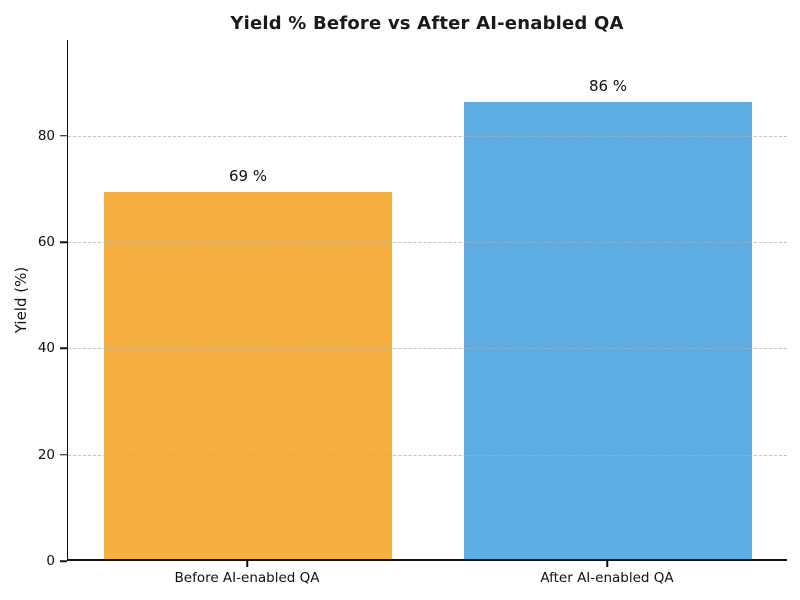 This screenshot has height=600, width=800. Describe the element at coordinates (46, 242) in the screenshot. I see `y-tick-label-60: 60` at that location.